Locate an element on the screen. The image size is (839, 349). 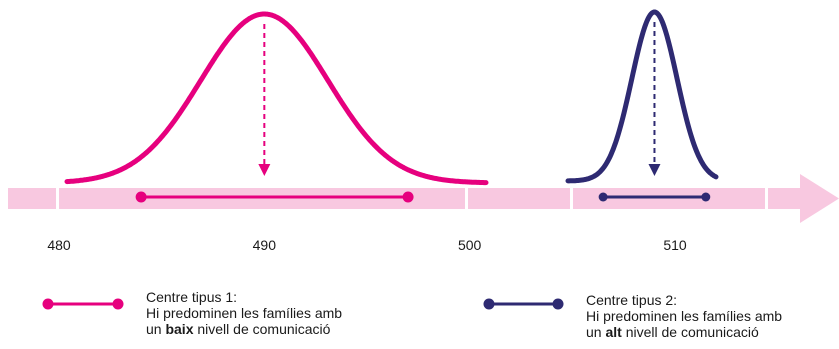
legend-2-line3-pre: un is located at coordinates (596, 332).